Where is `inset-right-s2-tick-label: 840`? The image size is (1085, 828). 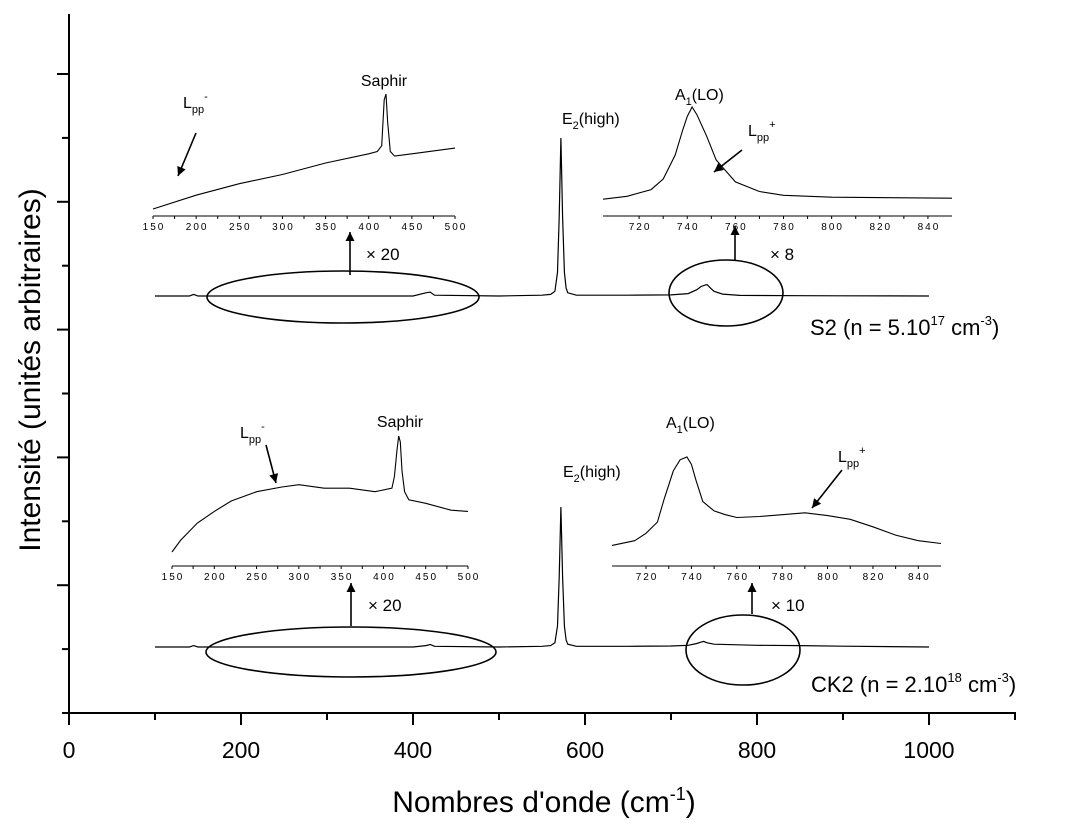
inset-right-s2-tick-label: 840 is located at coordinates (929, 227).